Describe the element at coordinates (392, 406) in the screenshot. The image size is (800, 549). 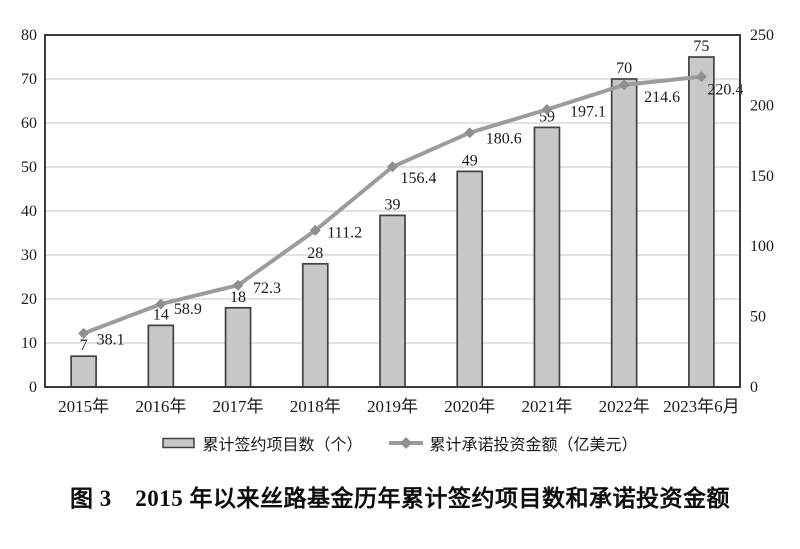
I see `x-axis-category-label: 2019年` at that location.